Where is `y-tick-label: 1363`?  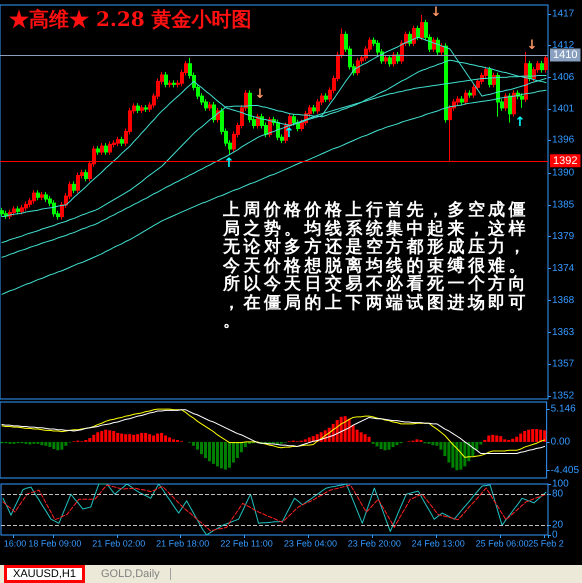 y-tick-label: 1363 is located at coordinates (563, 332).